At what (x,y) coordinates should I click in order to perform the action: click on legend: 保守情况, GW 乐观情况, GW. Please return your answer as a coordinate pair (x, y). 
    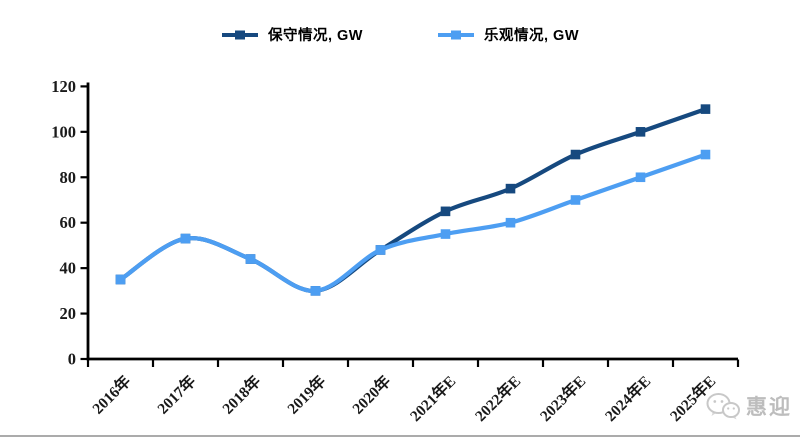
    Looking at the image, I should click on (400, 34).